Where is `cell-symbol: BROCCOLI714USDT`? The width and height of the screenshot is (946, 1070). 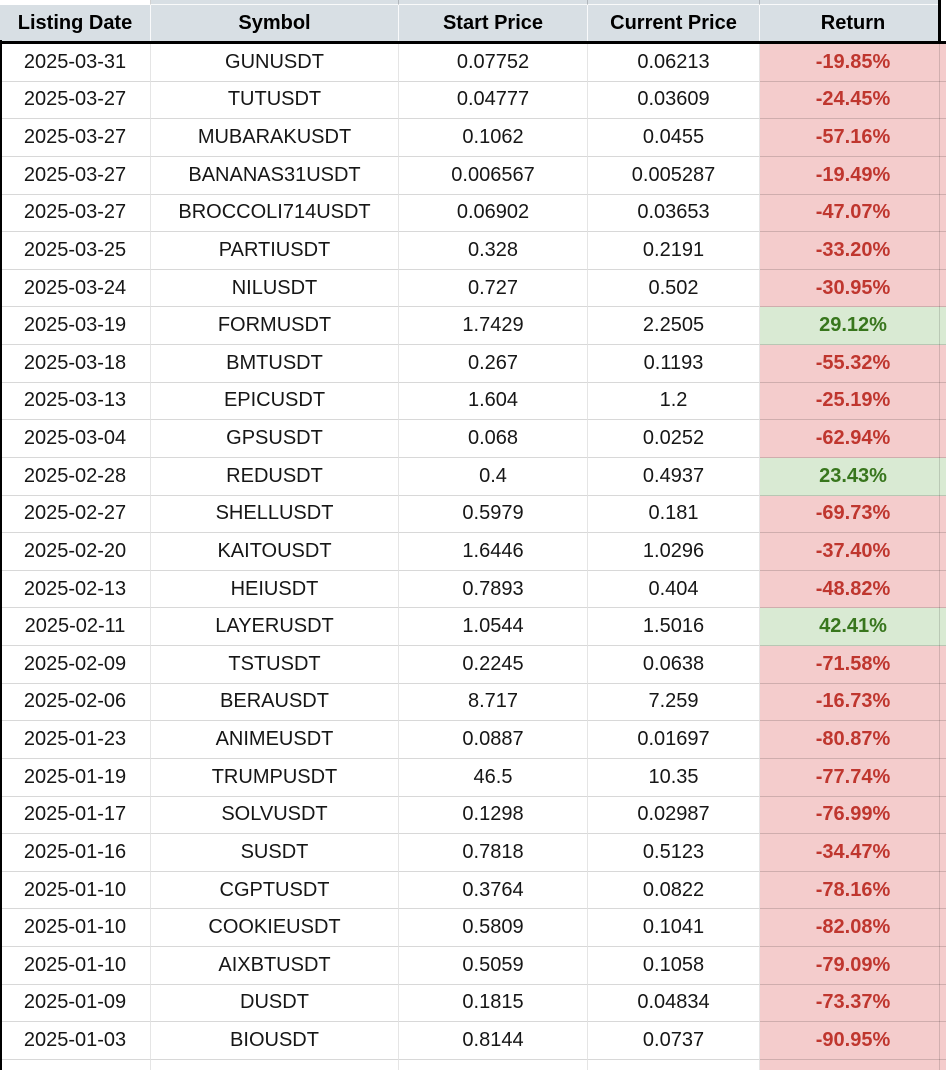
cell-symbol: BROCCOLI714USDT is located at coordinates (275, 213).